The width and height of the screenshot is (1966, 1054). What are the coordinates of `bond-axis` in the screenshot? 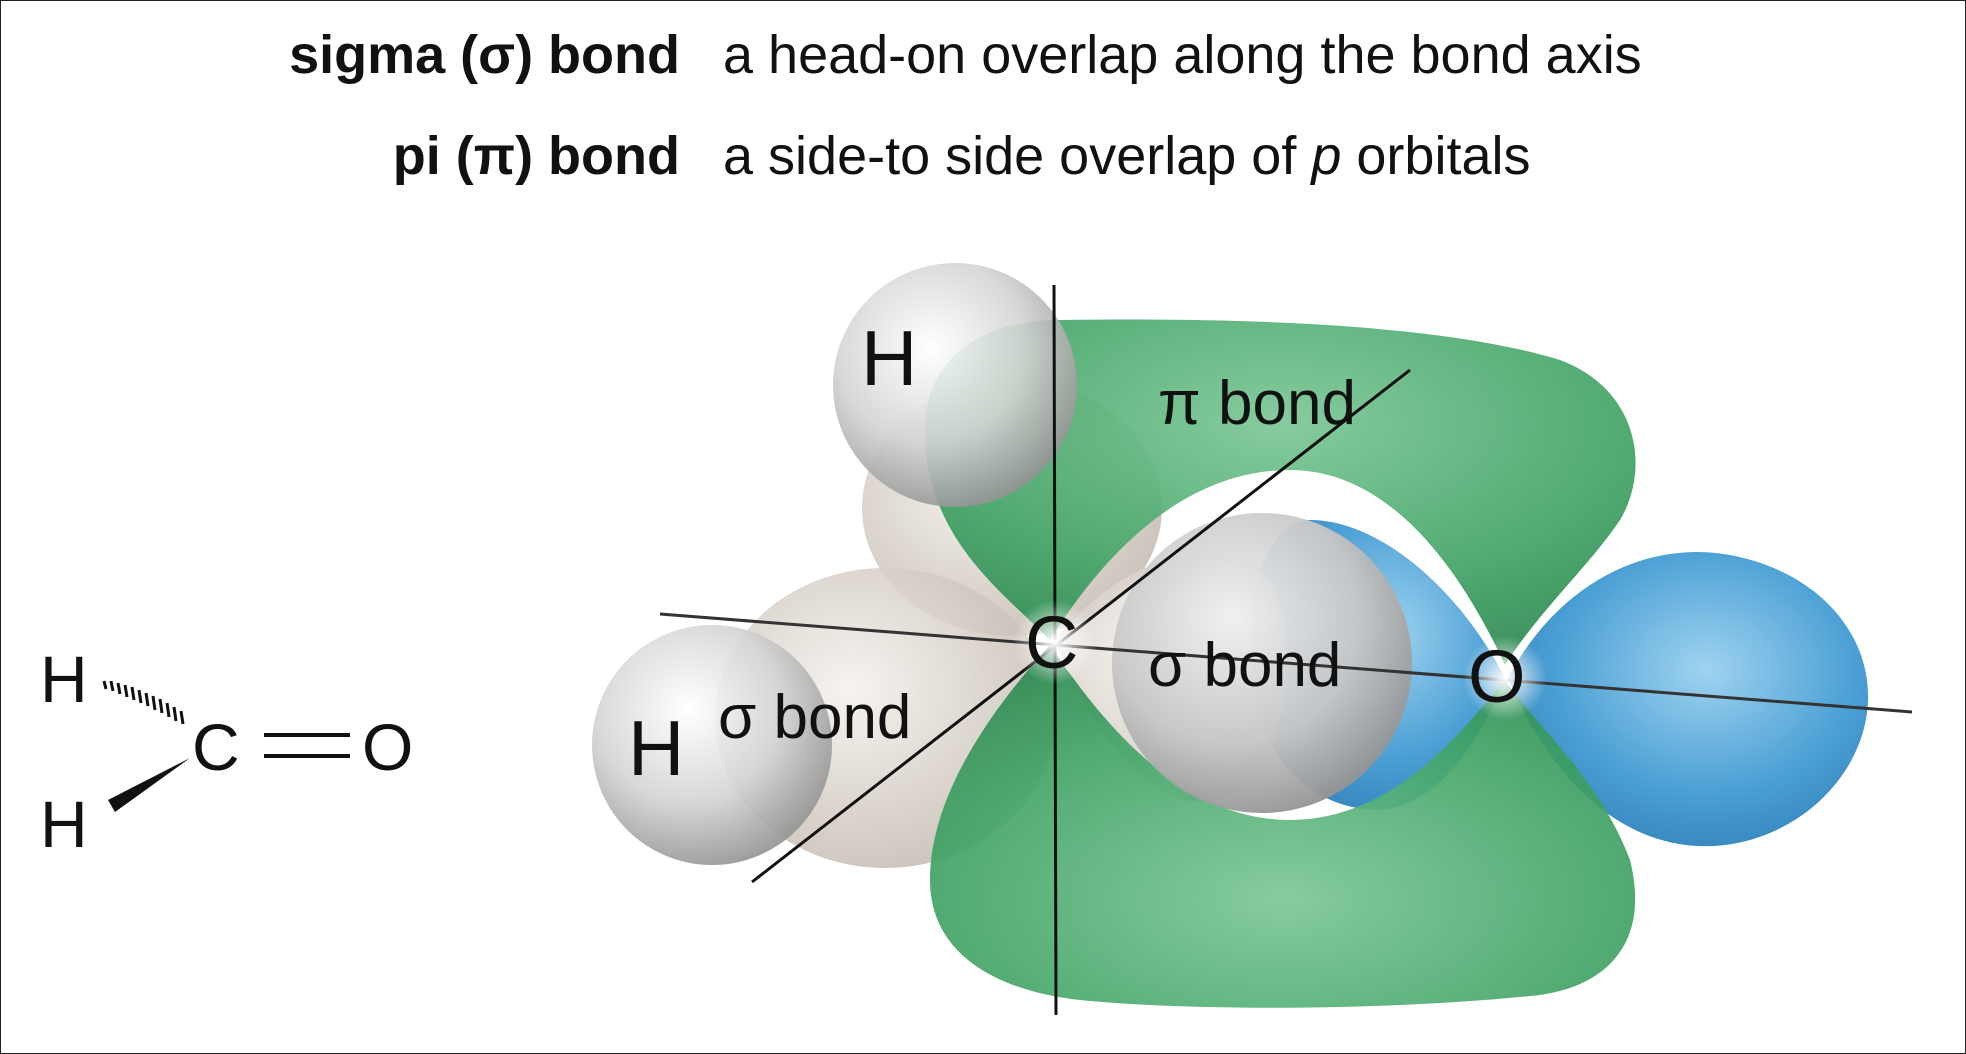 It's located at (1286, 663).